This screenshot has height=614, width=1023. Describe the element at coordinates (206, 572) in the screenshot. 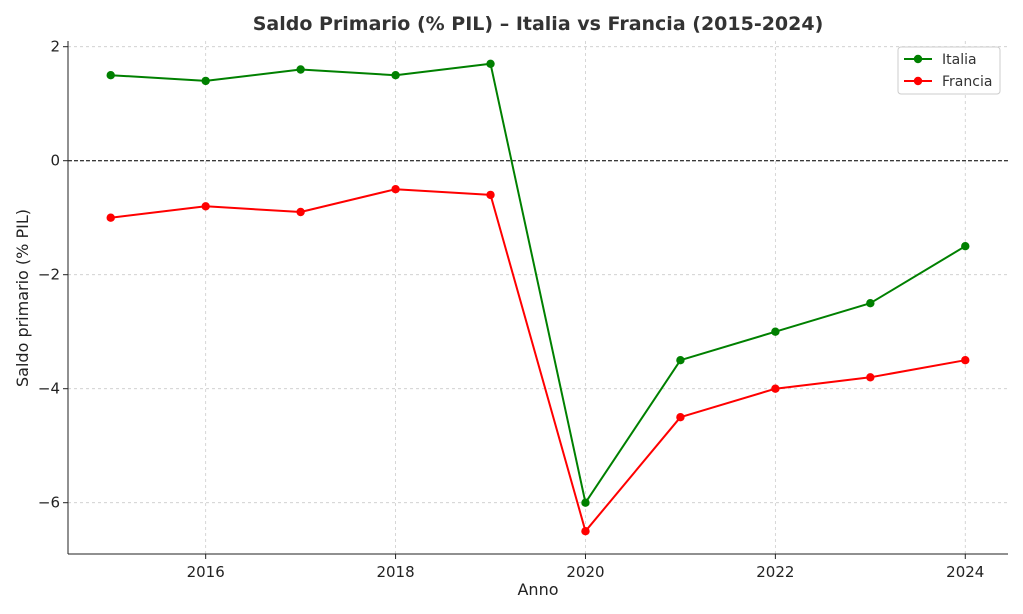

I see `x-tick-label: 2016` at that location.